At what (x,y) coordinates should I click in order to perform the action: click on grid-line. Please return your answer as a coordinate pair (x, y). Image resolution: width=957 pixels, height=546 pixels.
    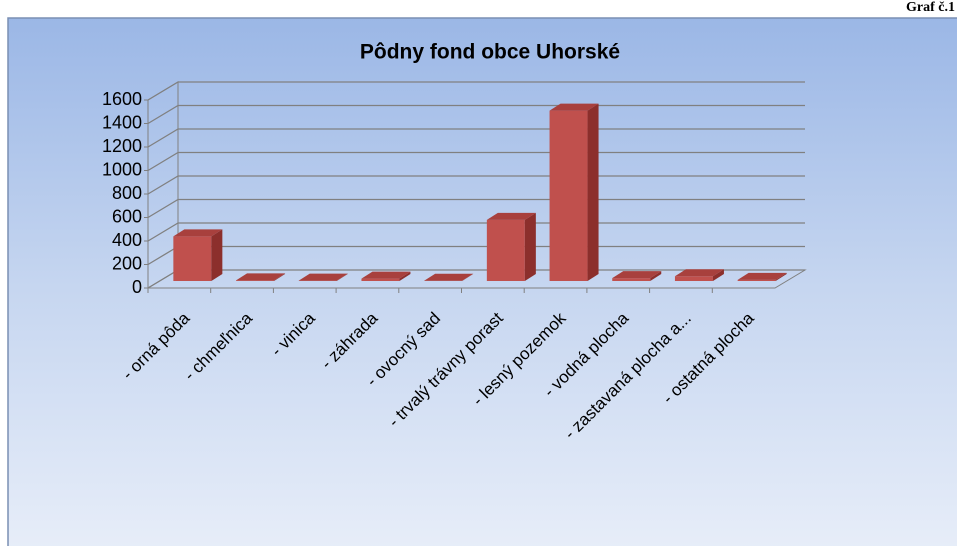
    Looking at the image, I should click on (476, 91).